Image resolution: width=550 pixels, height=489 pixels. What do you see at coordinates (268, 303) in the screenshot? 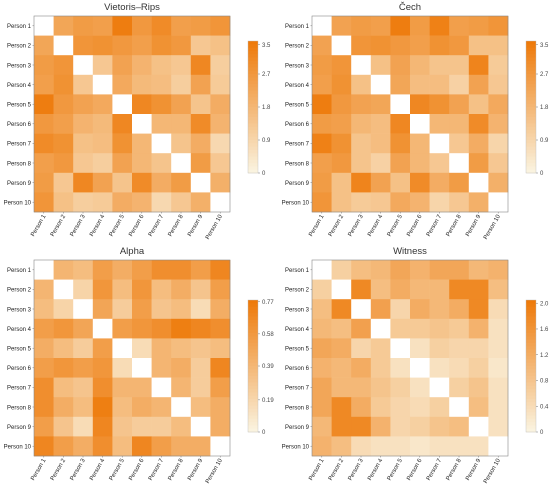
I see `colorbar-tick-label: 0.77` at bounding box center [268, 303].